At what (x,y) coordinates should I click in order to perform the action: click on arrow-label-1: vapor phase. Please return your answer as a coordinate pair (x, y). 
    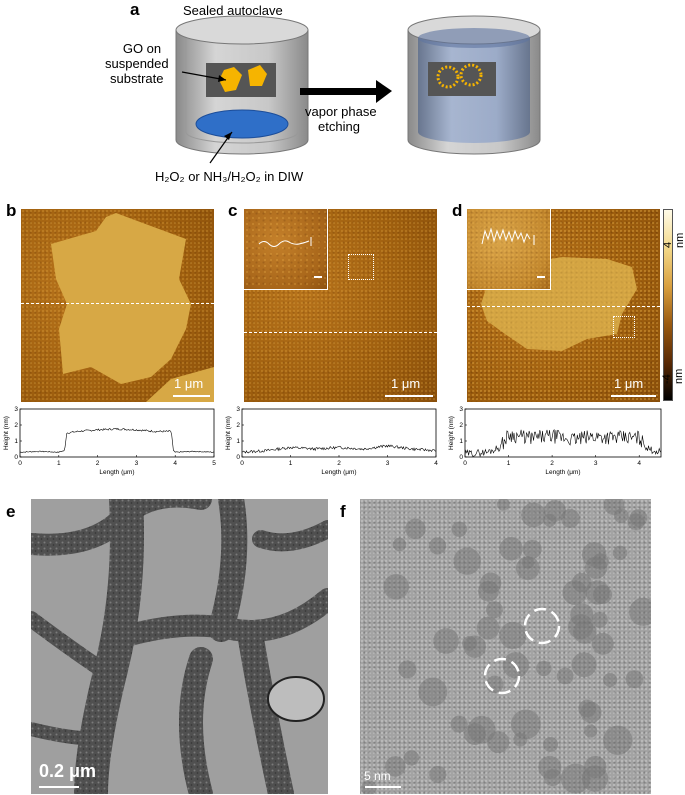
    Looking at the image, I should click on (341, 111).